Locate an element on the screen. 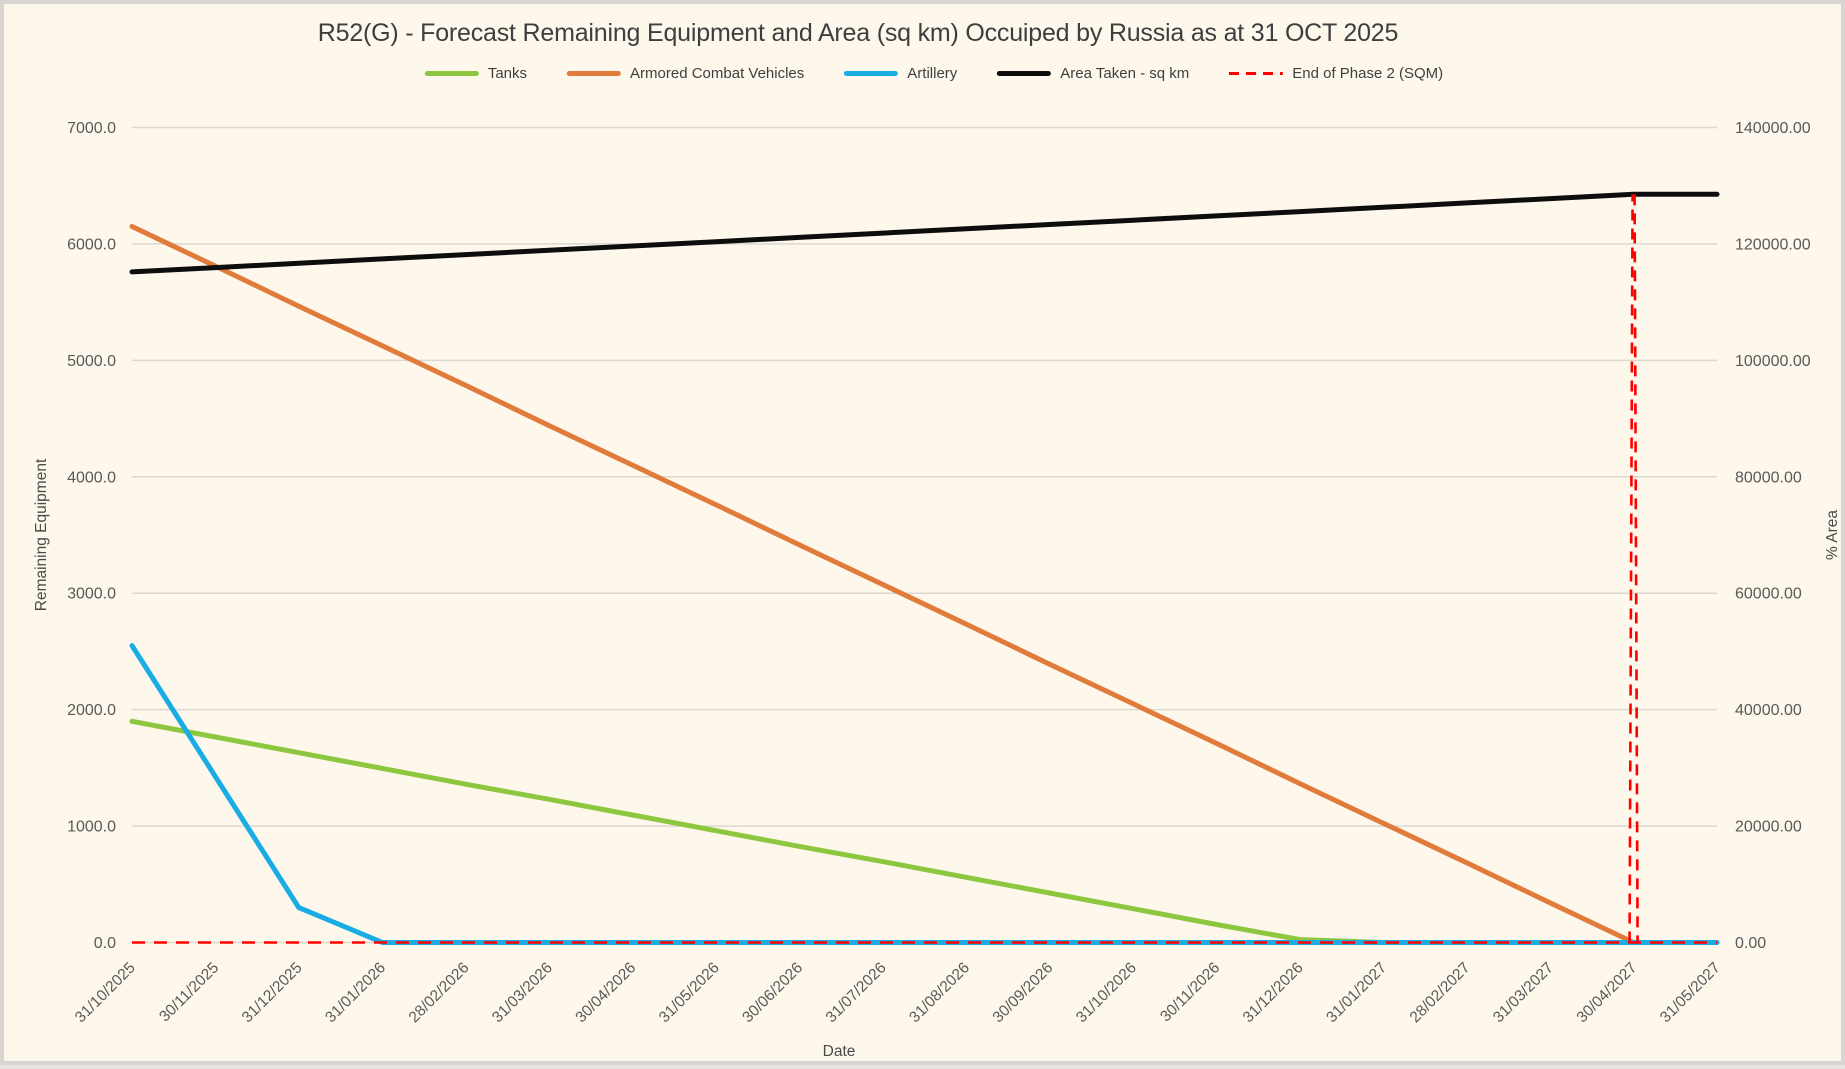 The height and width of the screenshot is (1069, 1845). y-right-tick-label: 60000.00 is located at coordinates (1768, 594).